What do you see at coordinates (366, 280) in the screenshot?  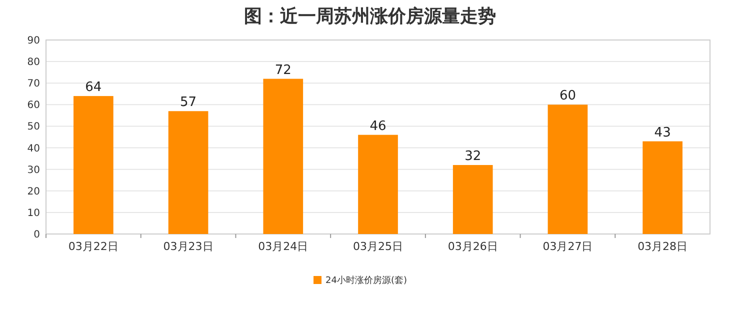 I see `legend-label: 24小时涨价房源(套)` at bounding box center [366, 280].